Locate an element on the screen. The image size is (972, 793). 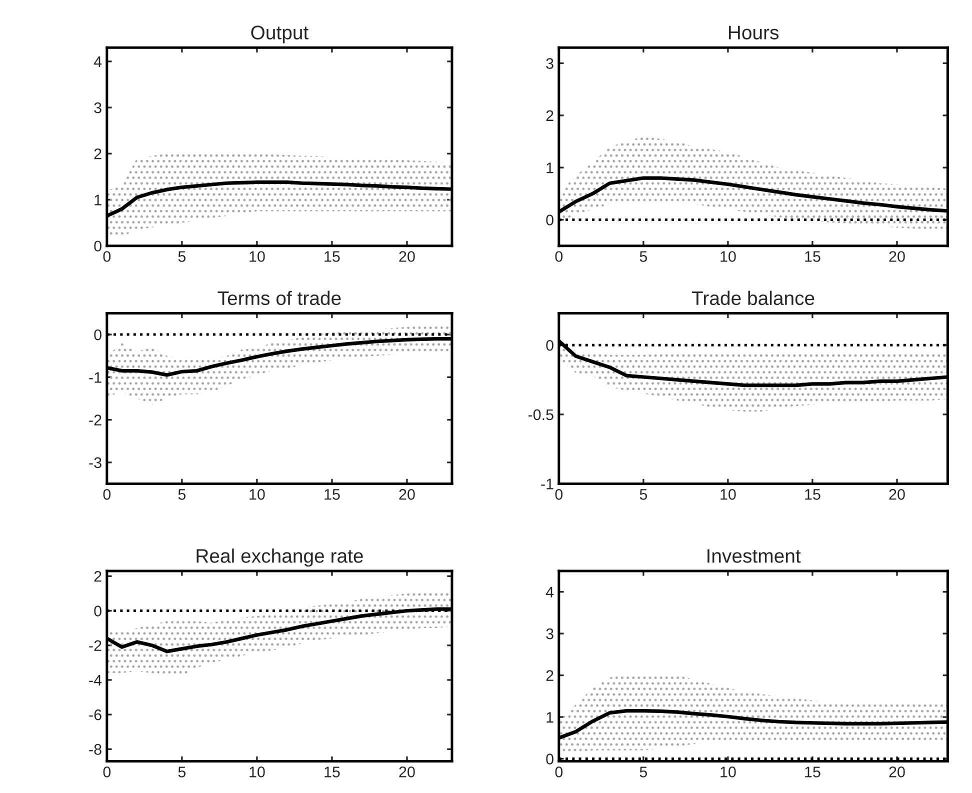
y-tick-label: -4 is located at coordinates (95, 680).